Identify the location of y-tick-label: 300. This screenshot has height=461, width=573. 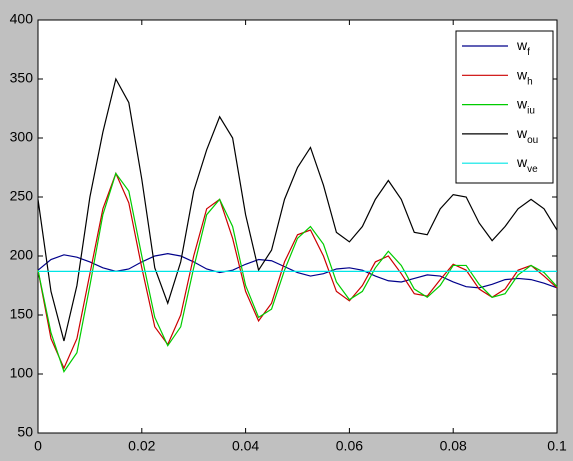
(22, 137).